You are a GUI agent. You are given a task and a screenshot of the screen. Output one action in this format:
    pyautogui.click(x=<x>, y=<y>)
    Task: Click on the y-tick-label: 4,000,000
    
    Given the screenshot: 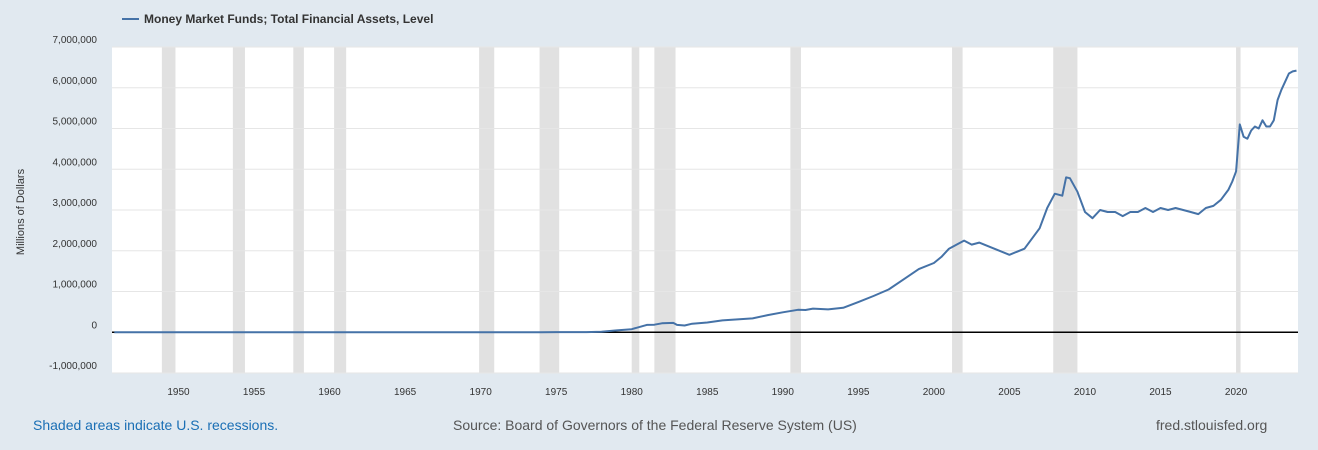 What is the action you would take?
    pyautogui.click(x=75, y=162)
    